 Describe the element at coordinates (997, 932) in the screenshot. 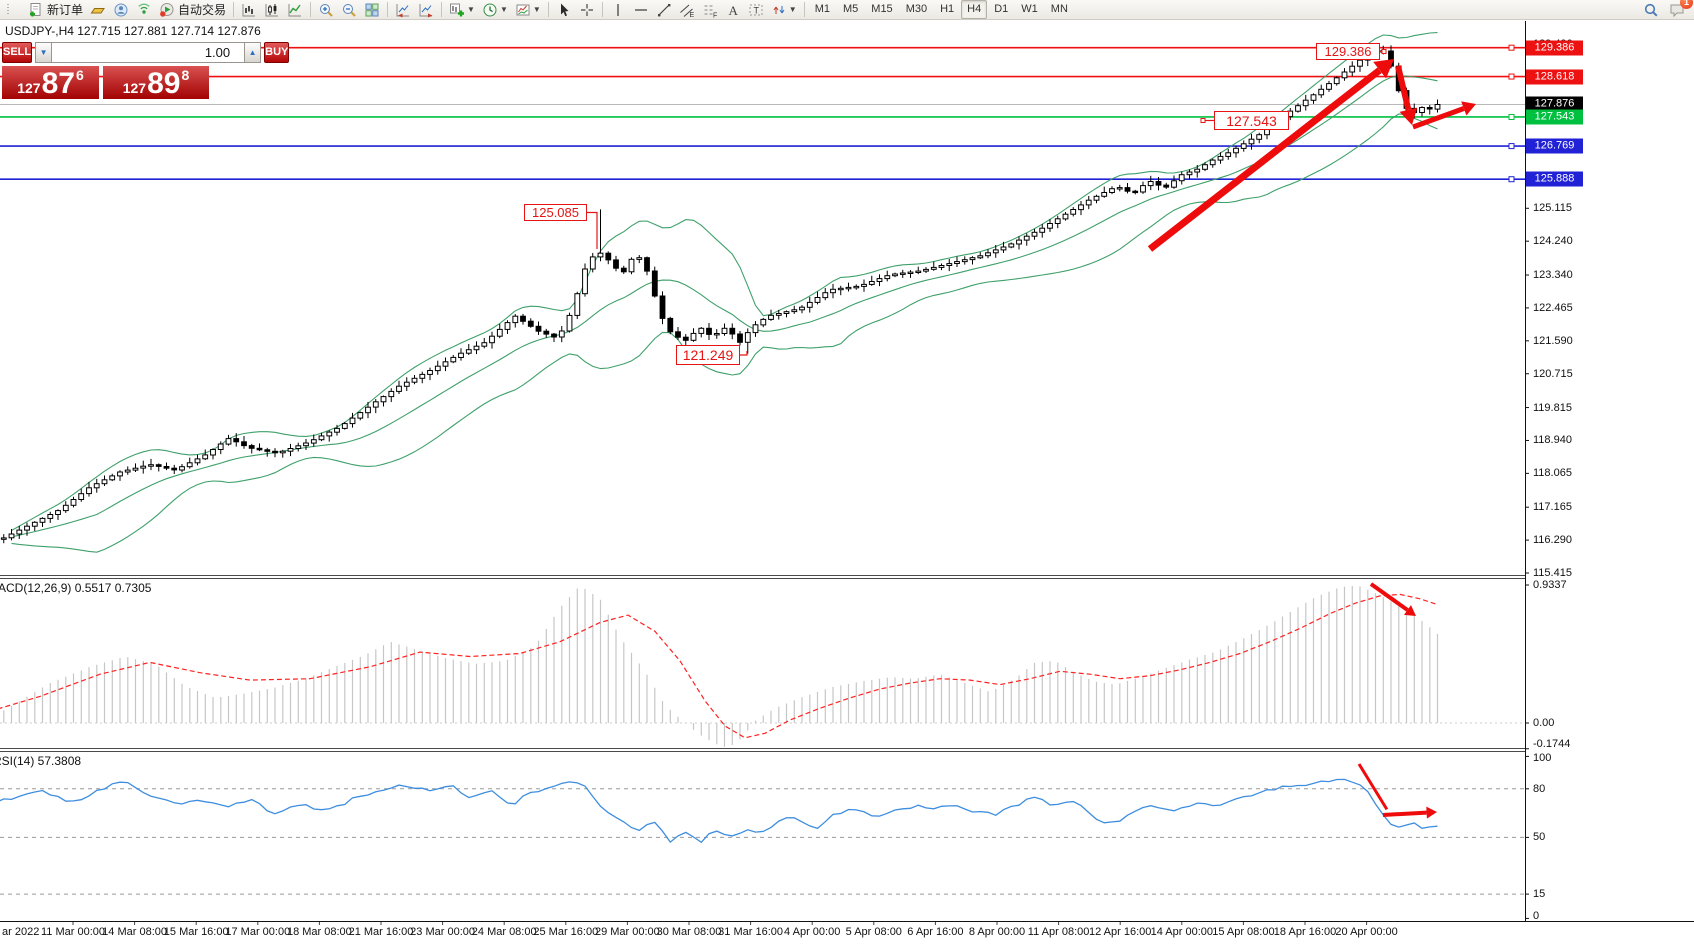

I see `date-label: 8 Apr 00:00` at that location.